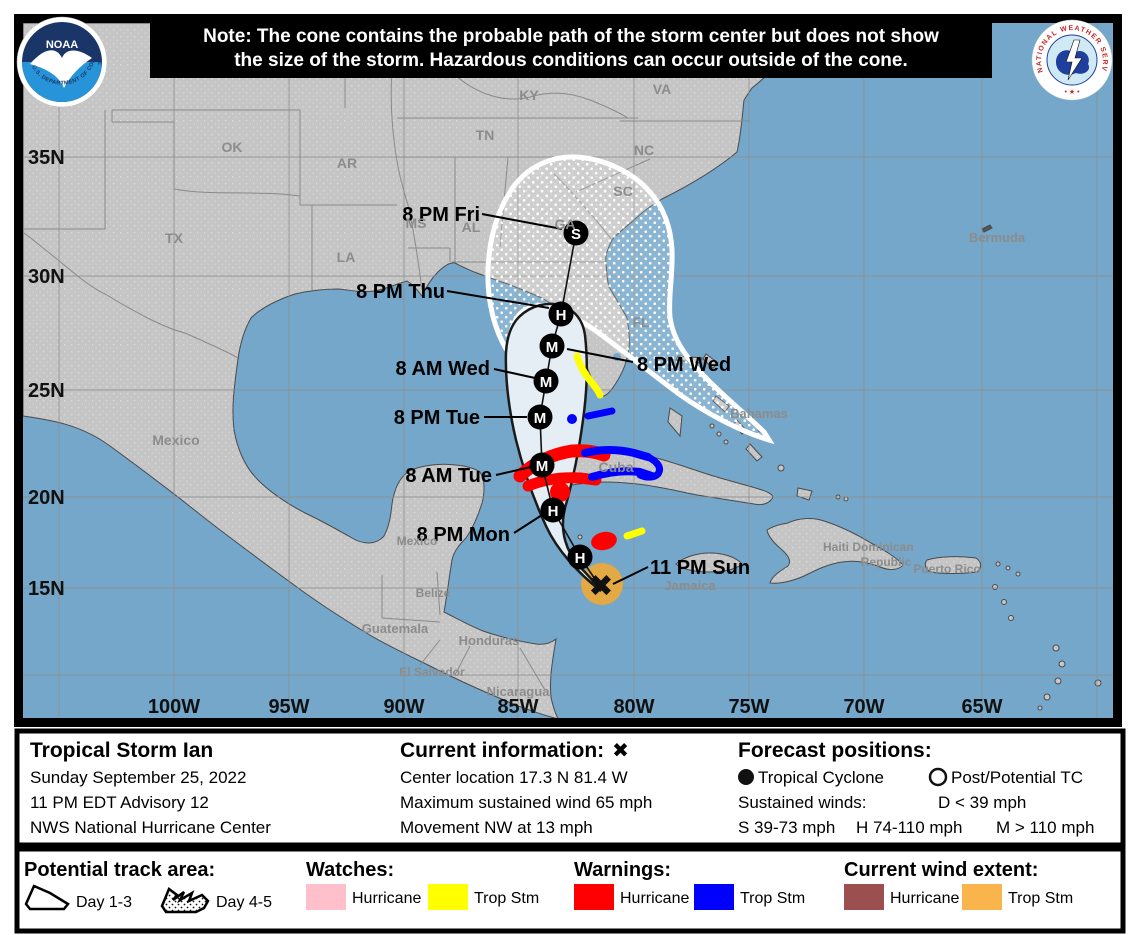 Image resolution: width=1140 pixels, height=935 pixels. I want to click on callout-lines, so click(547, 399).